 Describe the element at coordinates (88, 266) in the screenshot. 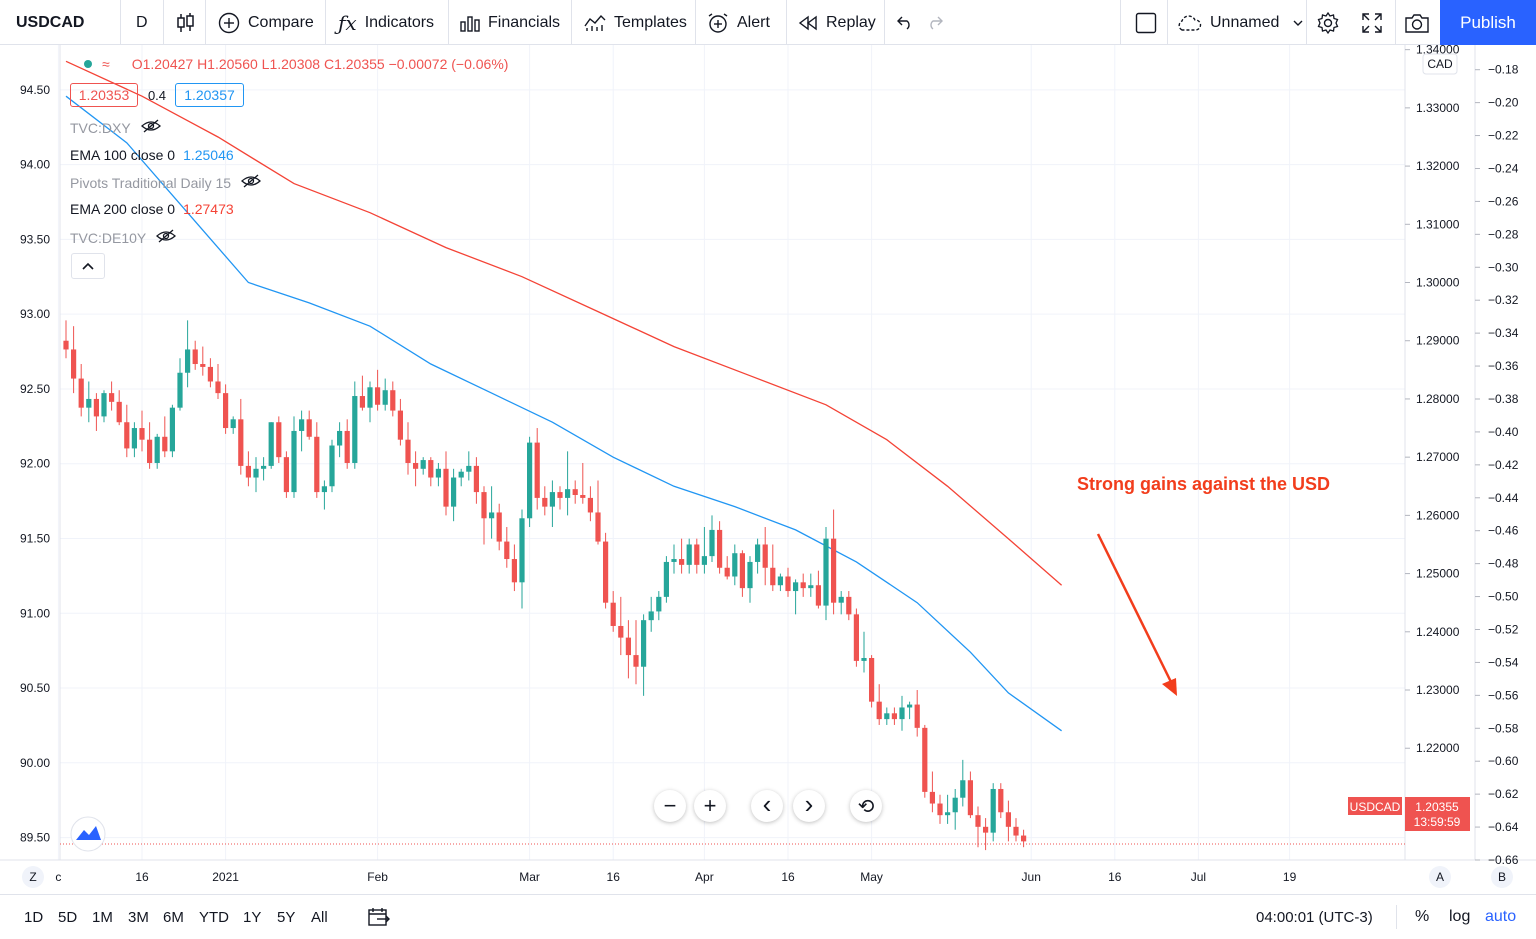

I see `collapse-legend-button` at that location.